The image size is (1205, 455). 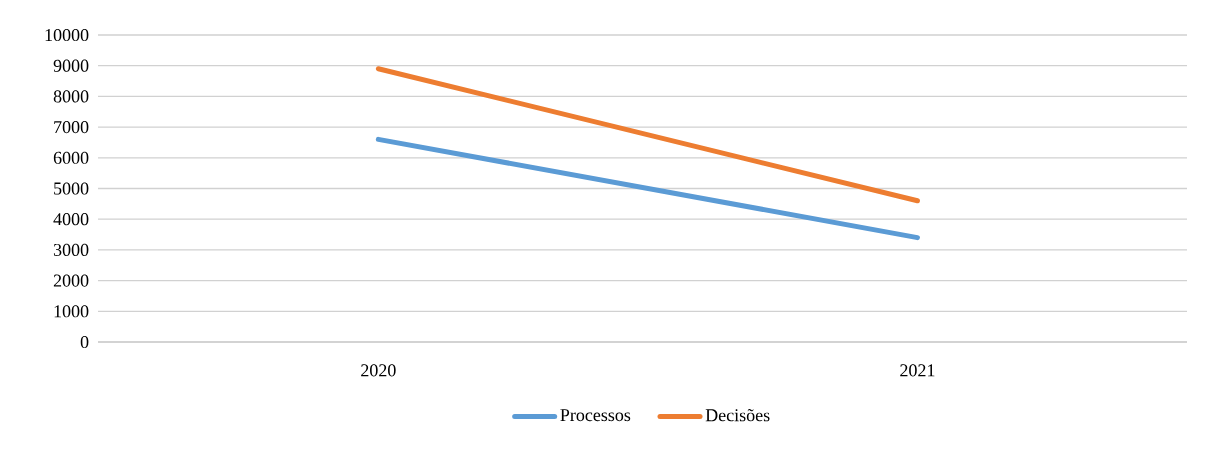 What do you see at coordinates (71, 219) in the screenshot?
I see `y-tick-label: 4000` at bounding box center [71, 219].